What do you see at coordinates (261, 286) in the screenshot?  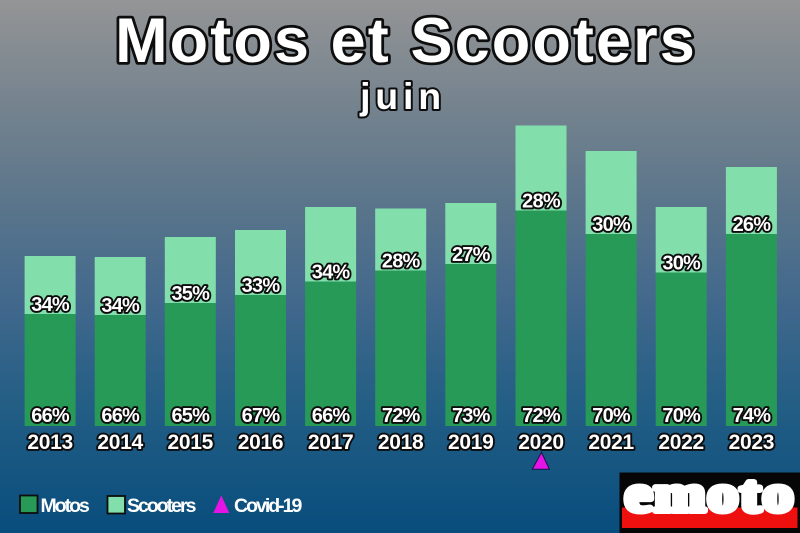 I see `svg-text: 33%` at bounding box center [261, 286].